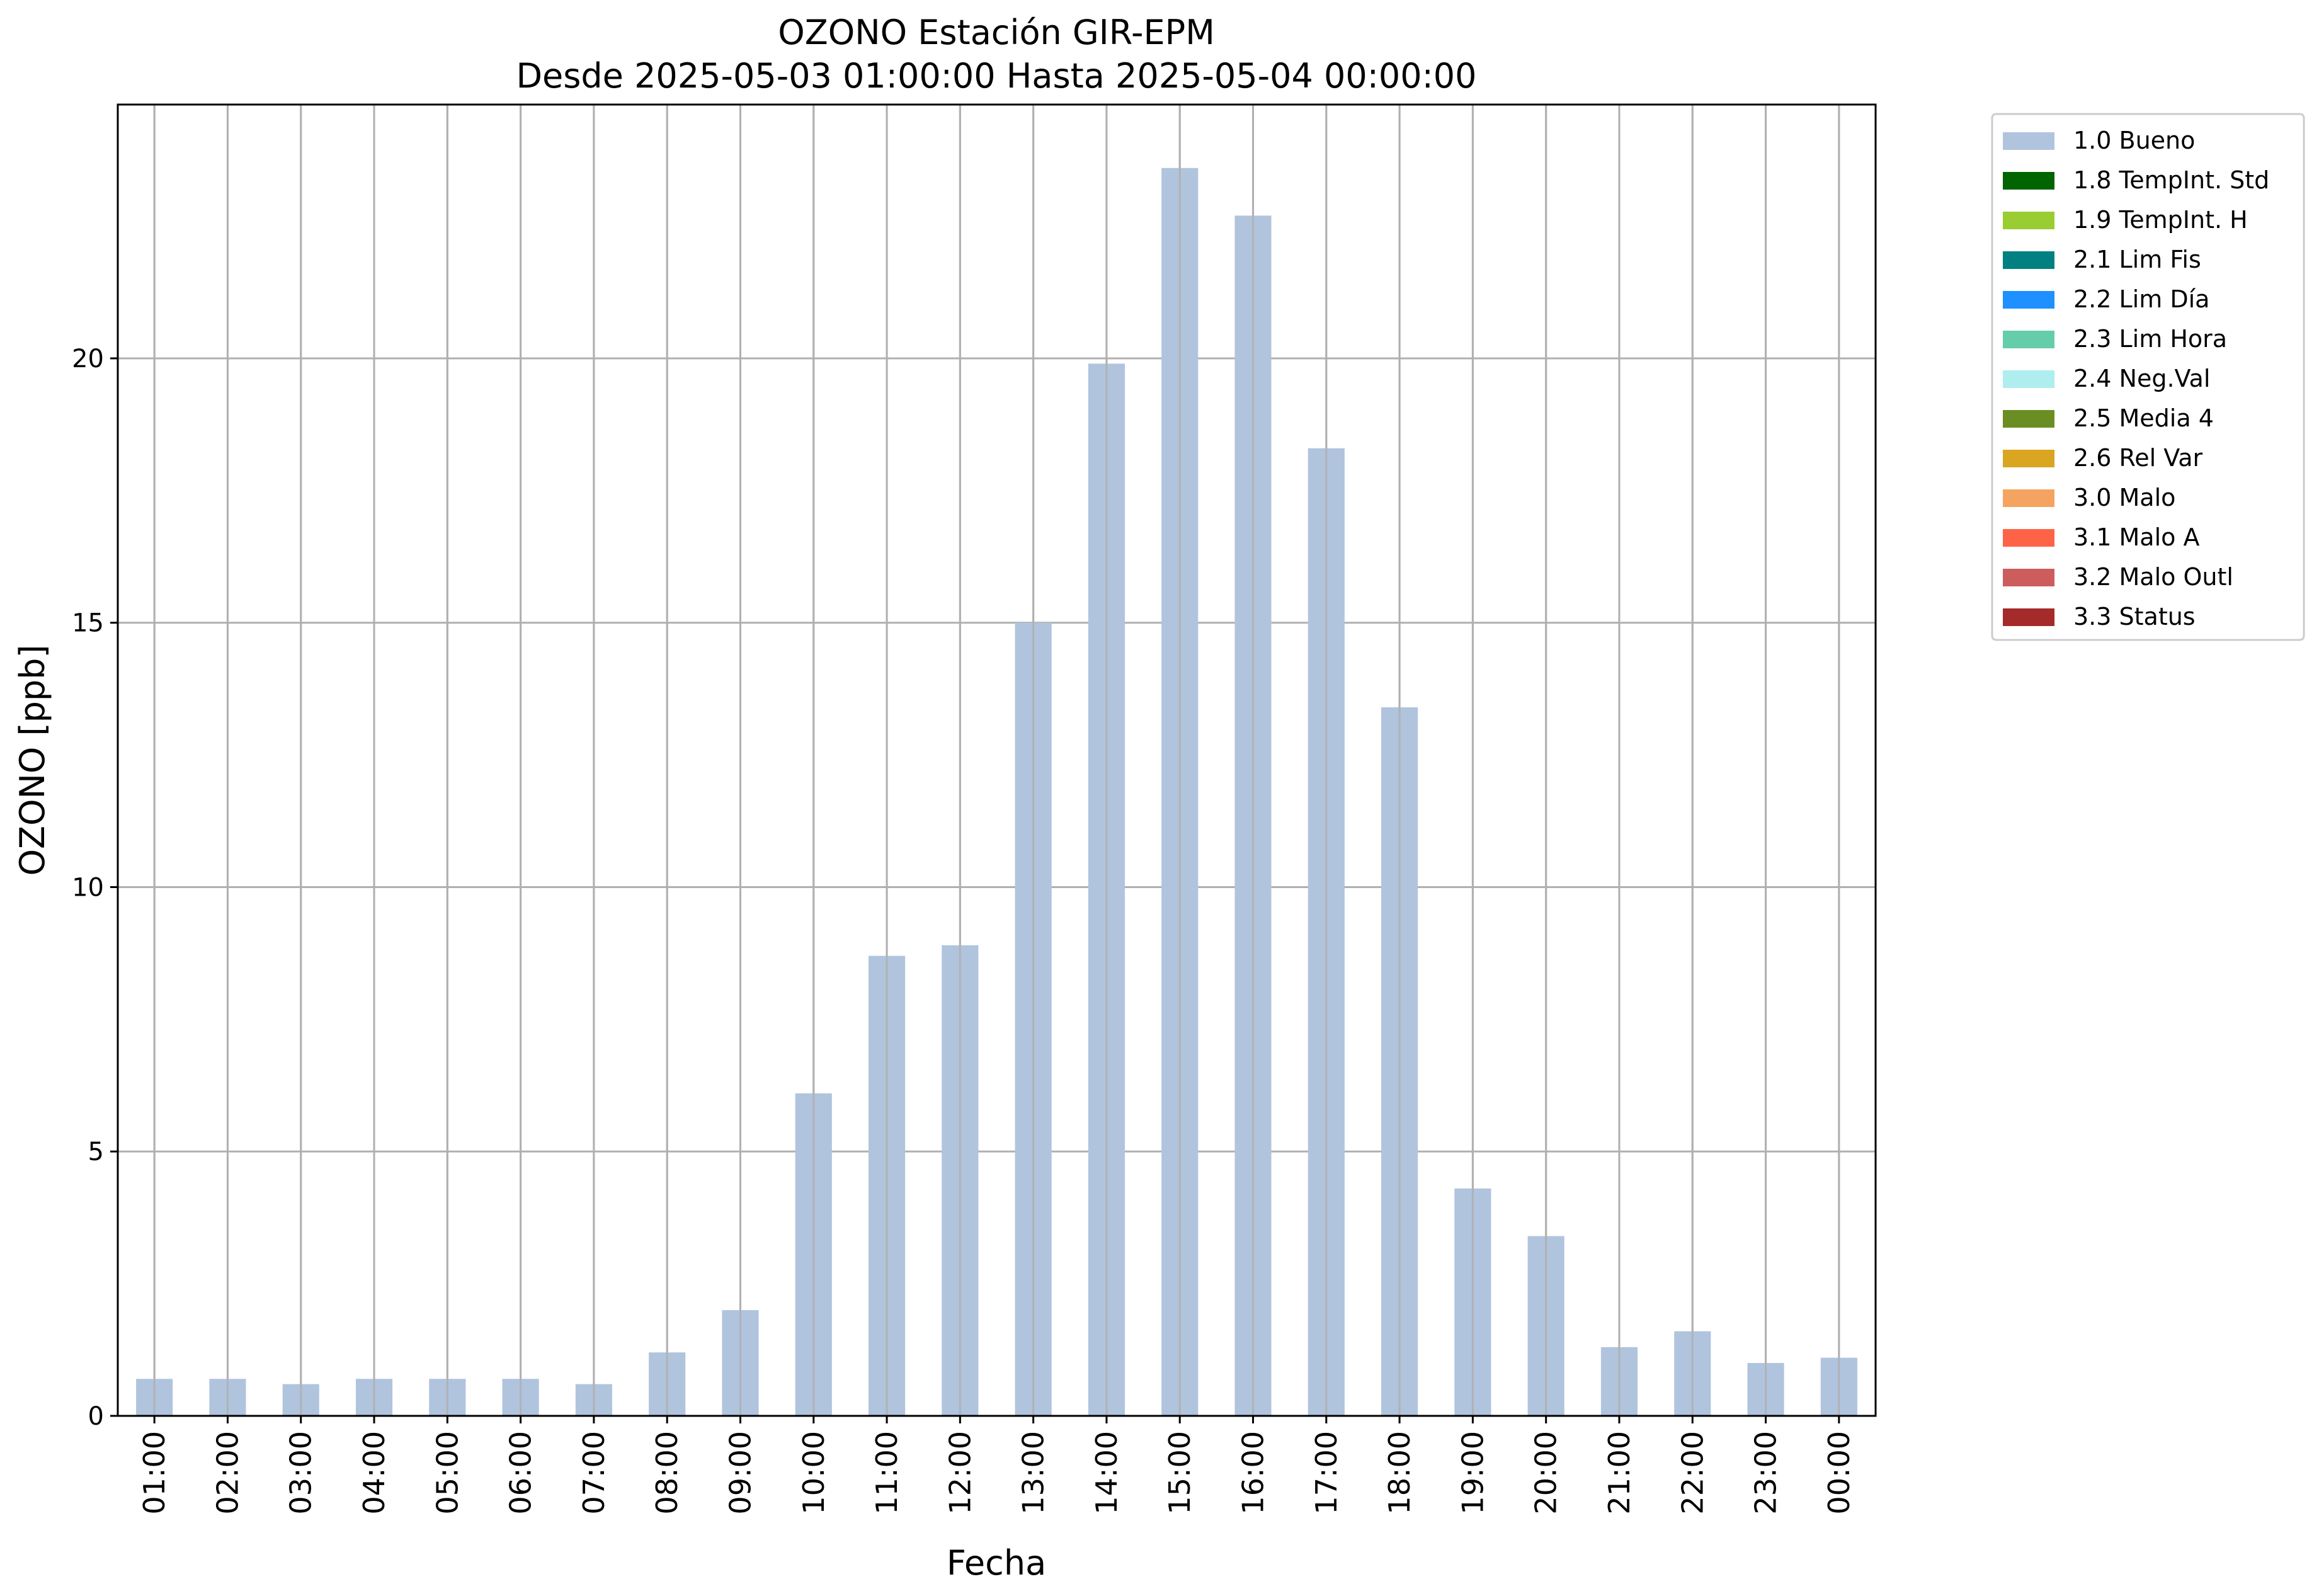 This screenshot has height=1596, width=2319. I want to click on y-tick-label: 15, so click(88, 623).